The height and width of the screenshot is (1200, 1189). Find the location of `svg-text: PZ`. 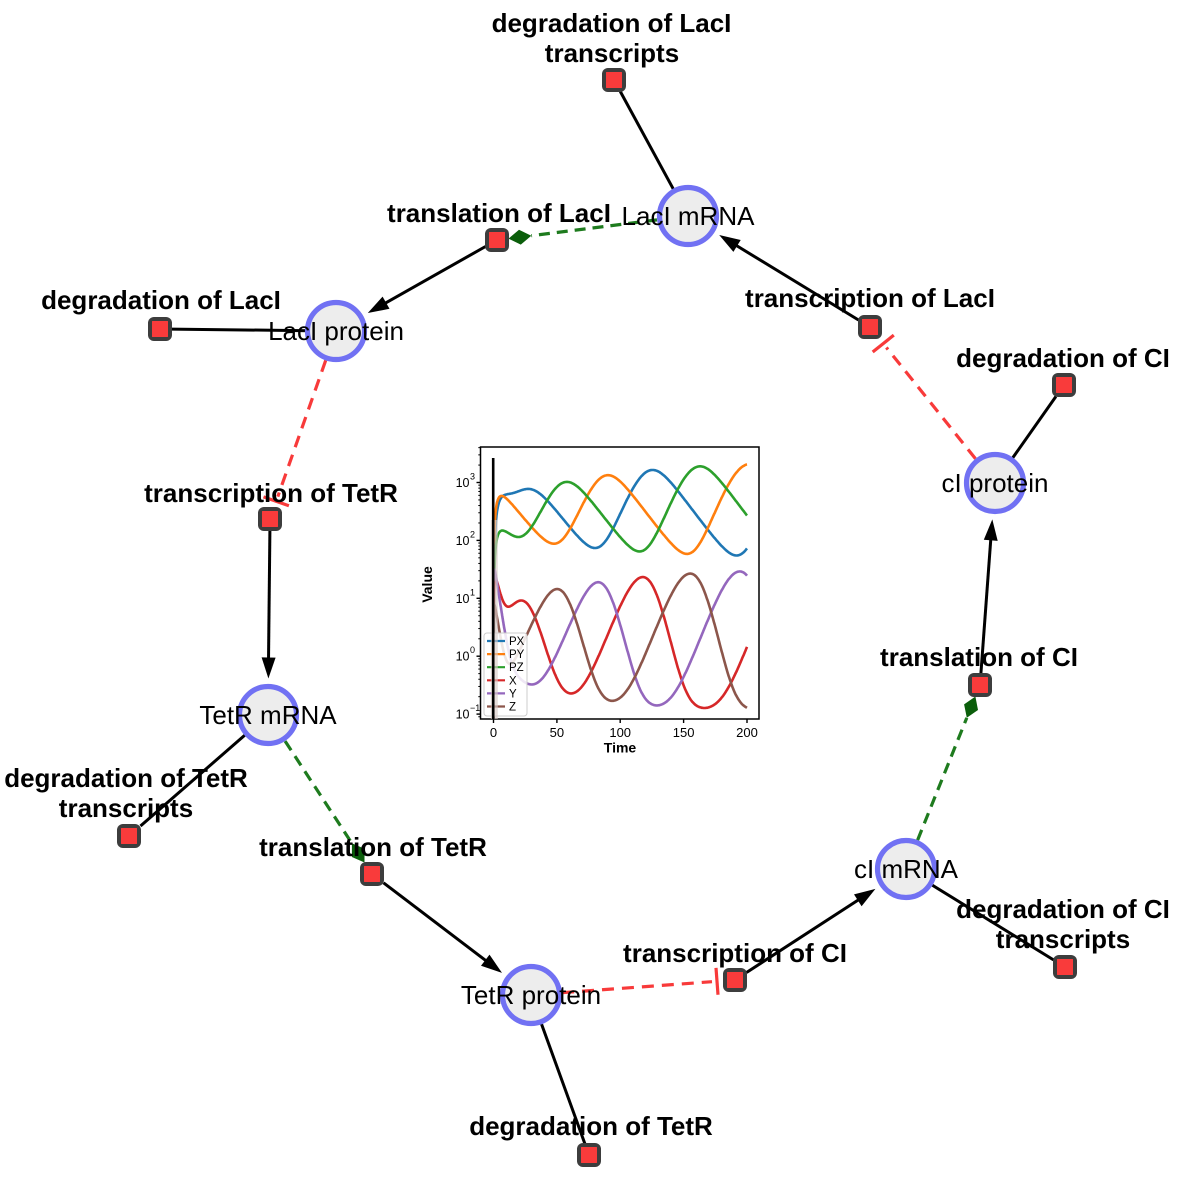

svg-text: PZ is located at coordinates (516, 668).